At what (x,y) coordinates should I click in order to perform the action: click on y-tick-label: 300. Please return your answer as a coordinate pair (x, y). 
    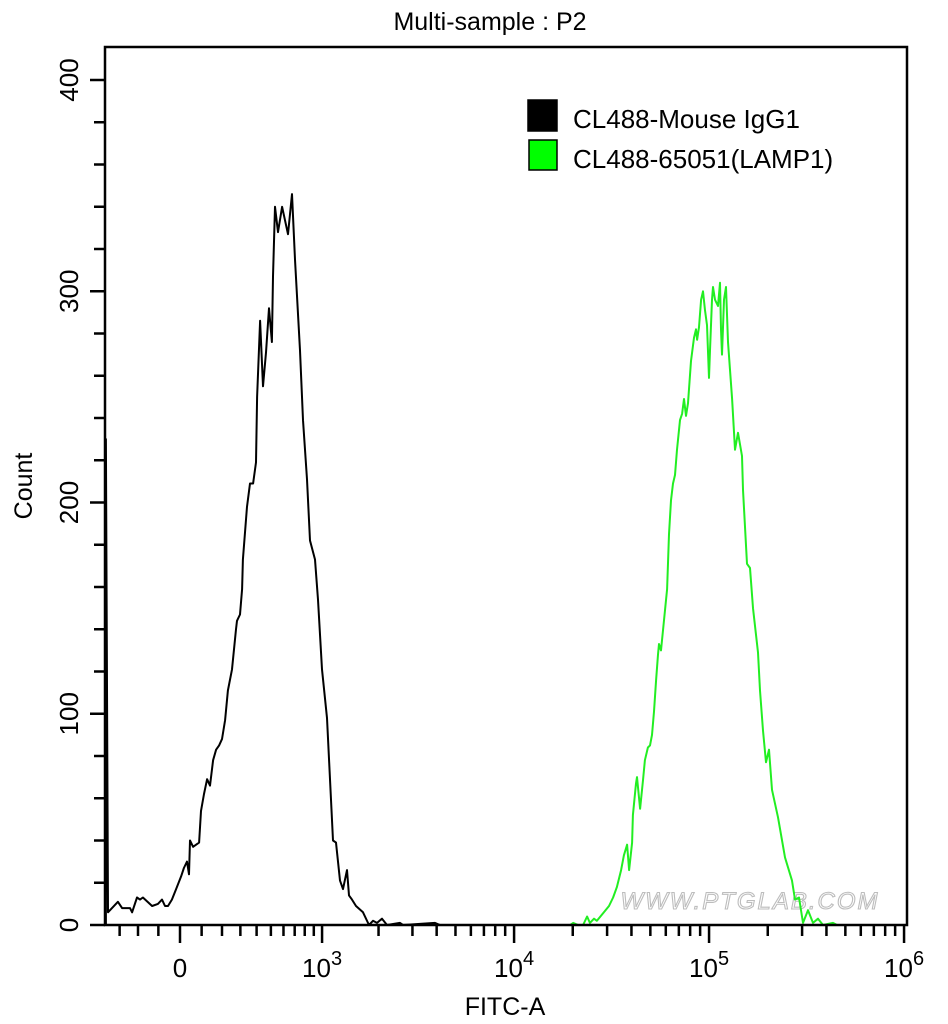
    Looking at the image, I should click on (69, 291).